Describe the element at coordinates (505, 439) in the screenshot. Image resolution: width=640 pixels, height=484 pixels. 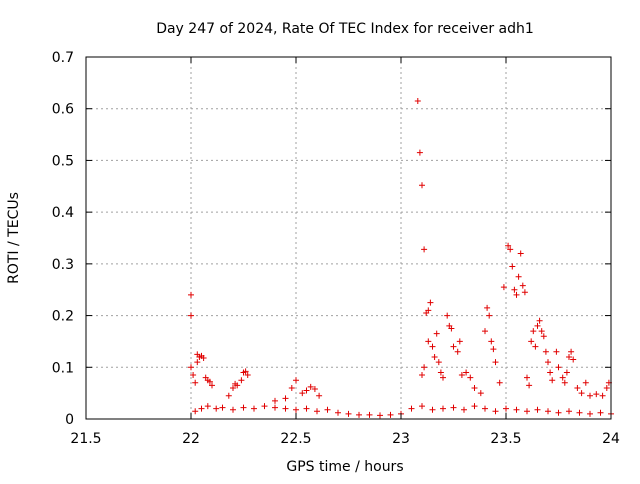
I see `x-tick-label: 23.5` at that location.